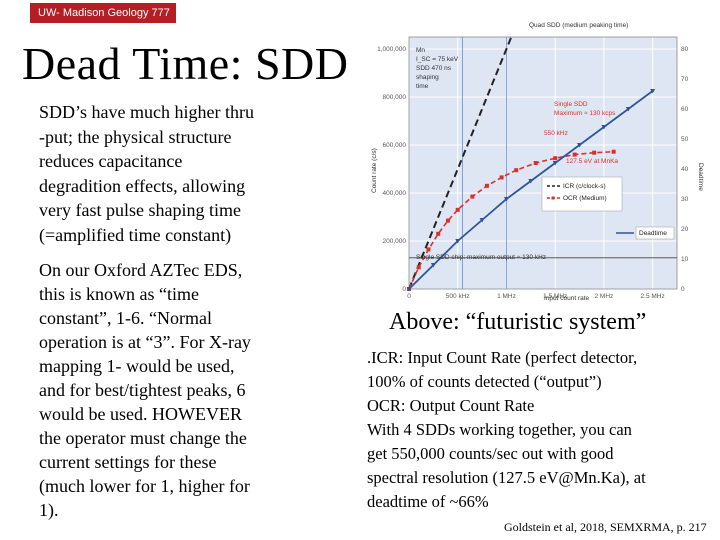 The width and height of the screenshot is (720, 540). What do you see at coordinates (556, 133) in the screenshot?
I see `annotation-550khz: 550 kHz` at bounding box center [556, 133].